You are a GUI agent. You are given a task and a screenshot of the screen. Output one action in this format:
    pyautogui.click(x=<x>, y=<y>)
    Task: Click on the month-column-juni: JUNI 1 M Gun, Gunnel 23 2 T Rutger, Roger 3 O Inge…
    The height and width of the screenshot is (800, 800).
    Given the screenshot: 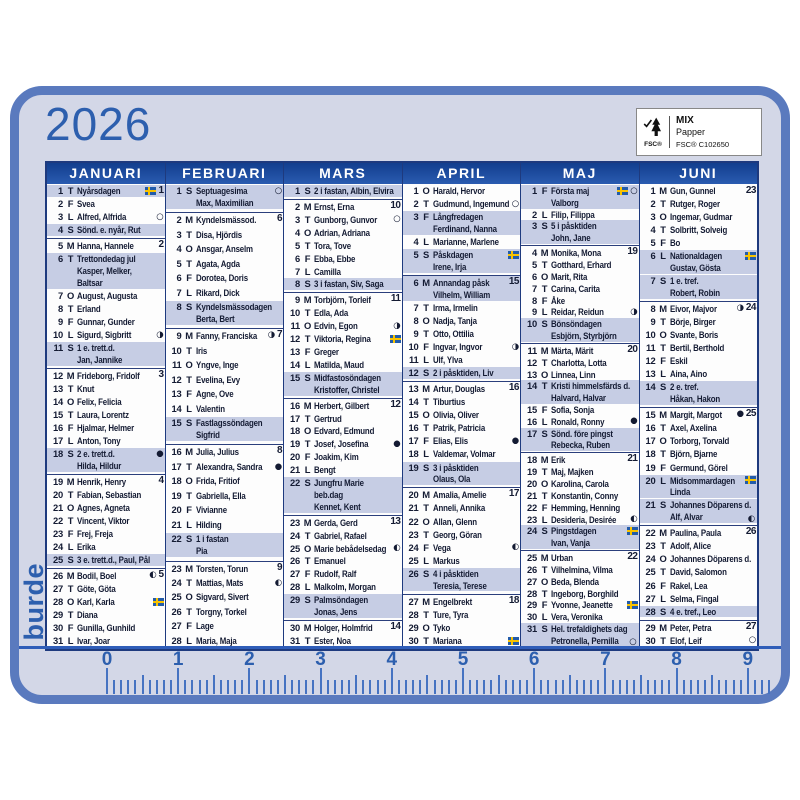 What is the action you would take?
    pyautogui.click(x=698, y=406)
    